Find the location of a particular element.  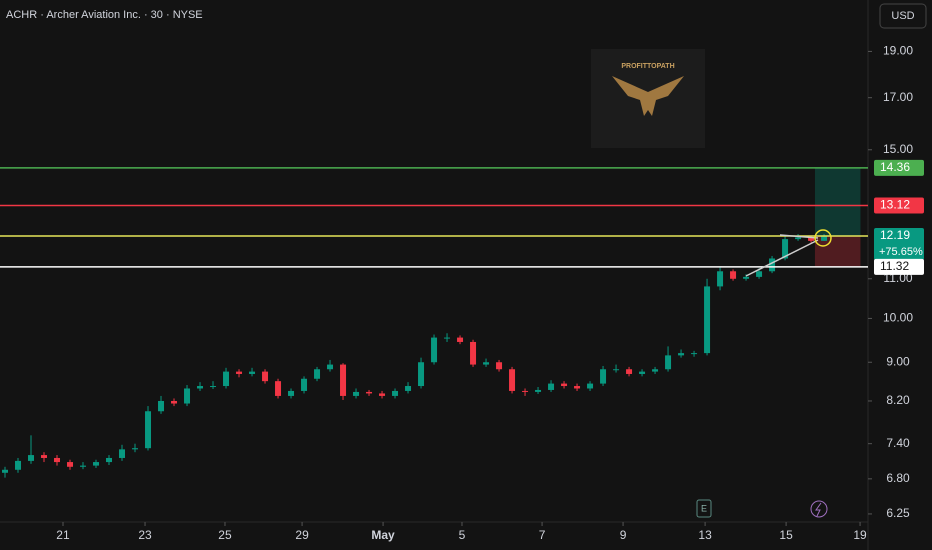

y-tick-label: 7.40 is located at coordinates (898, 443).